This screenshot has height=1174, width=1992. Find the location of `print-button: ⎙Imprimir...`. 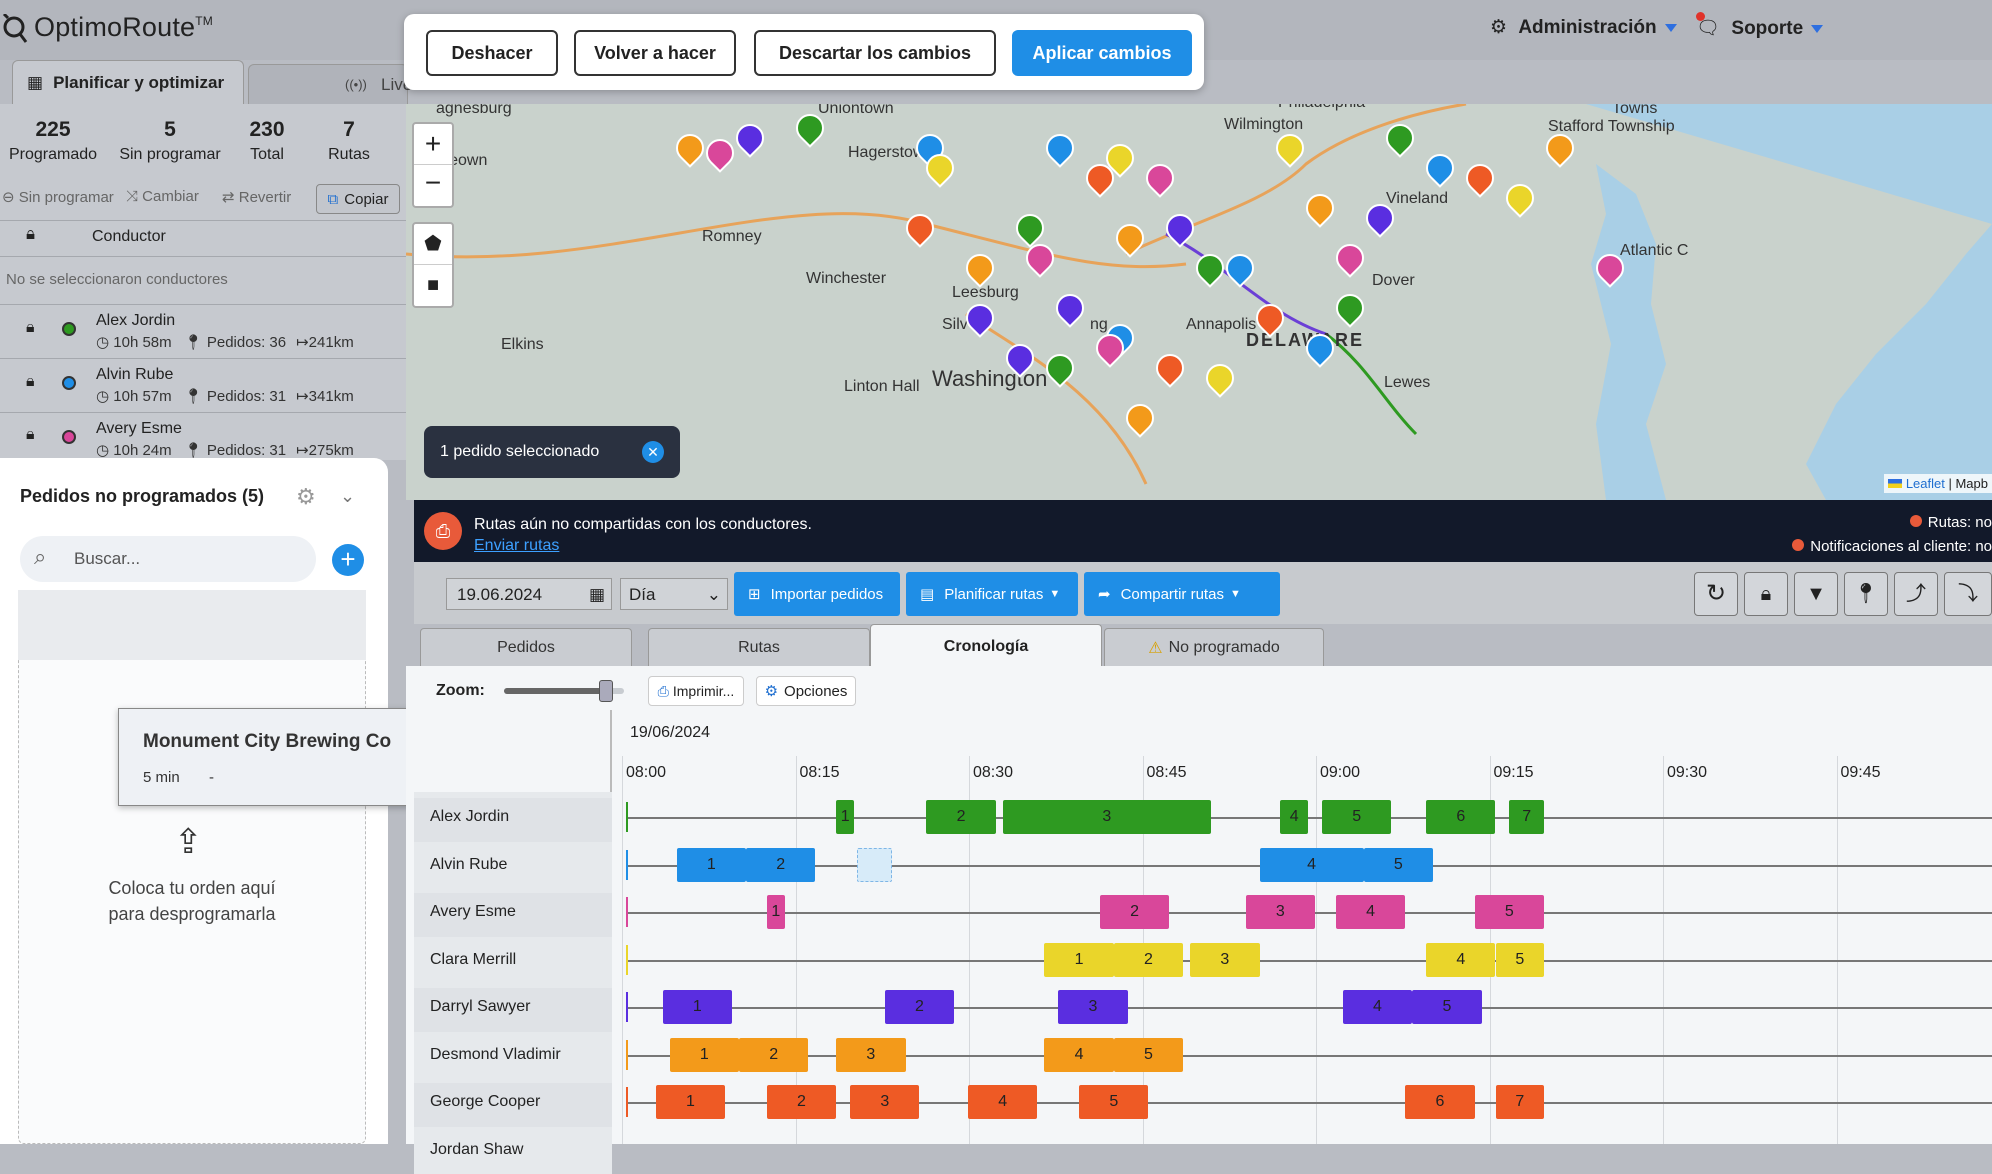

print-button: ⎙Imprimir... is located at coordinates (696, 691).